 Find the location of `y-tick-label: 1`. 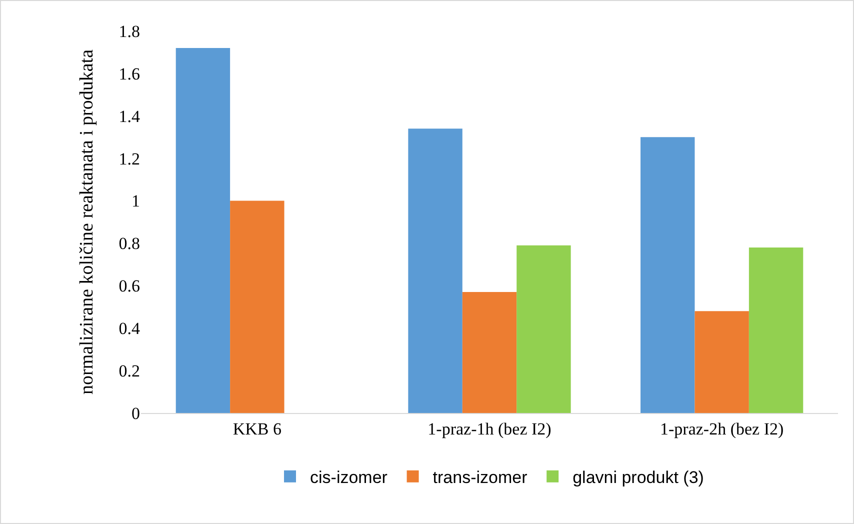

y-tick-label: 1 is located at coordinates (136, 201).